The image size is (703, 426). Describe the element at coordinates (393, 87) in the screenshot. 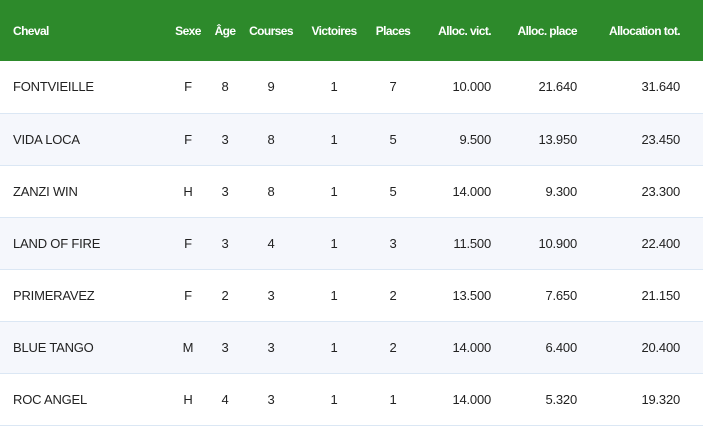

I see `places-cell: 7` at that location.